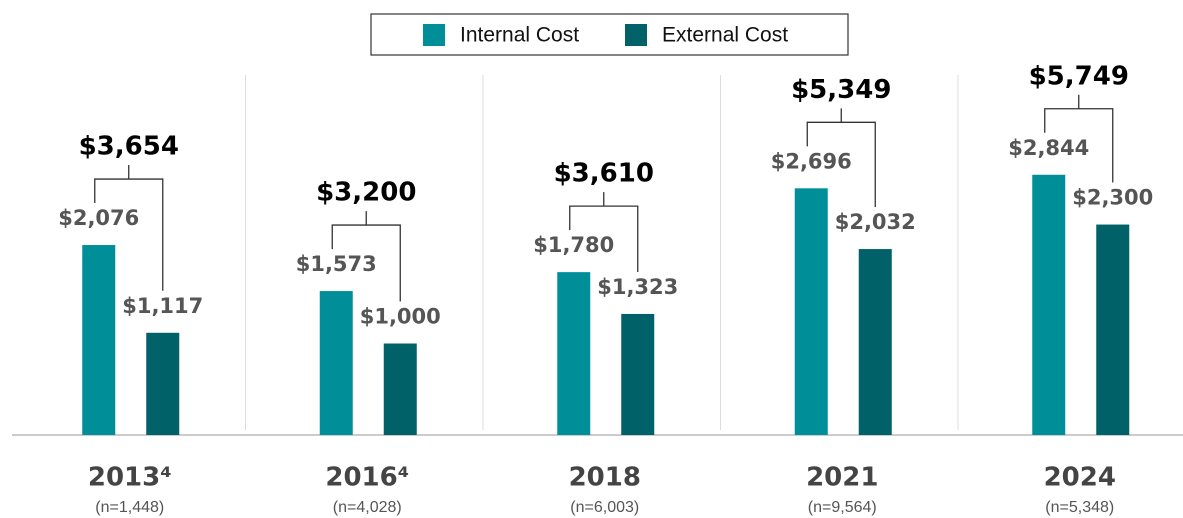 This screenshot has width=1183, height=518. Describe the element at coordinates (1080, 478) in the screenshot. I see `x-tick-label: 2024` at that location.